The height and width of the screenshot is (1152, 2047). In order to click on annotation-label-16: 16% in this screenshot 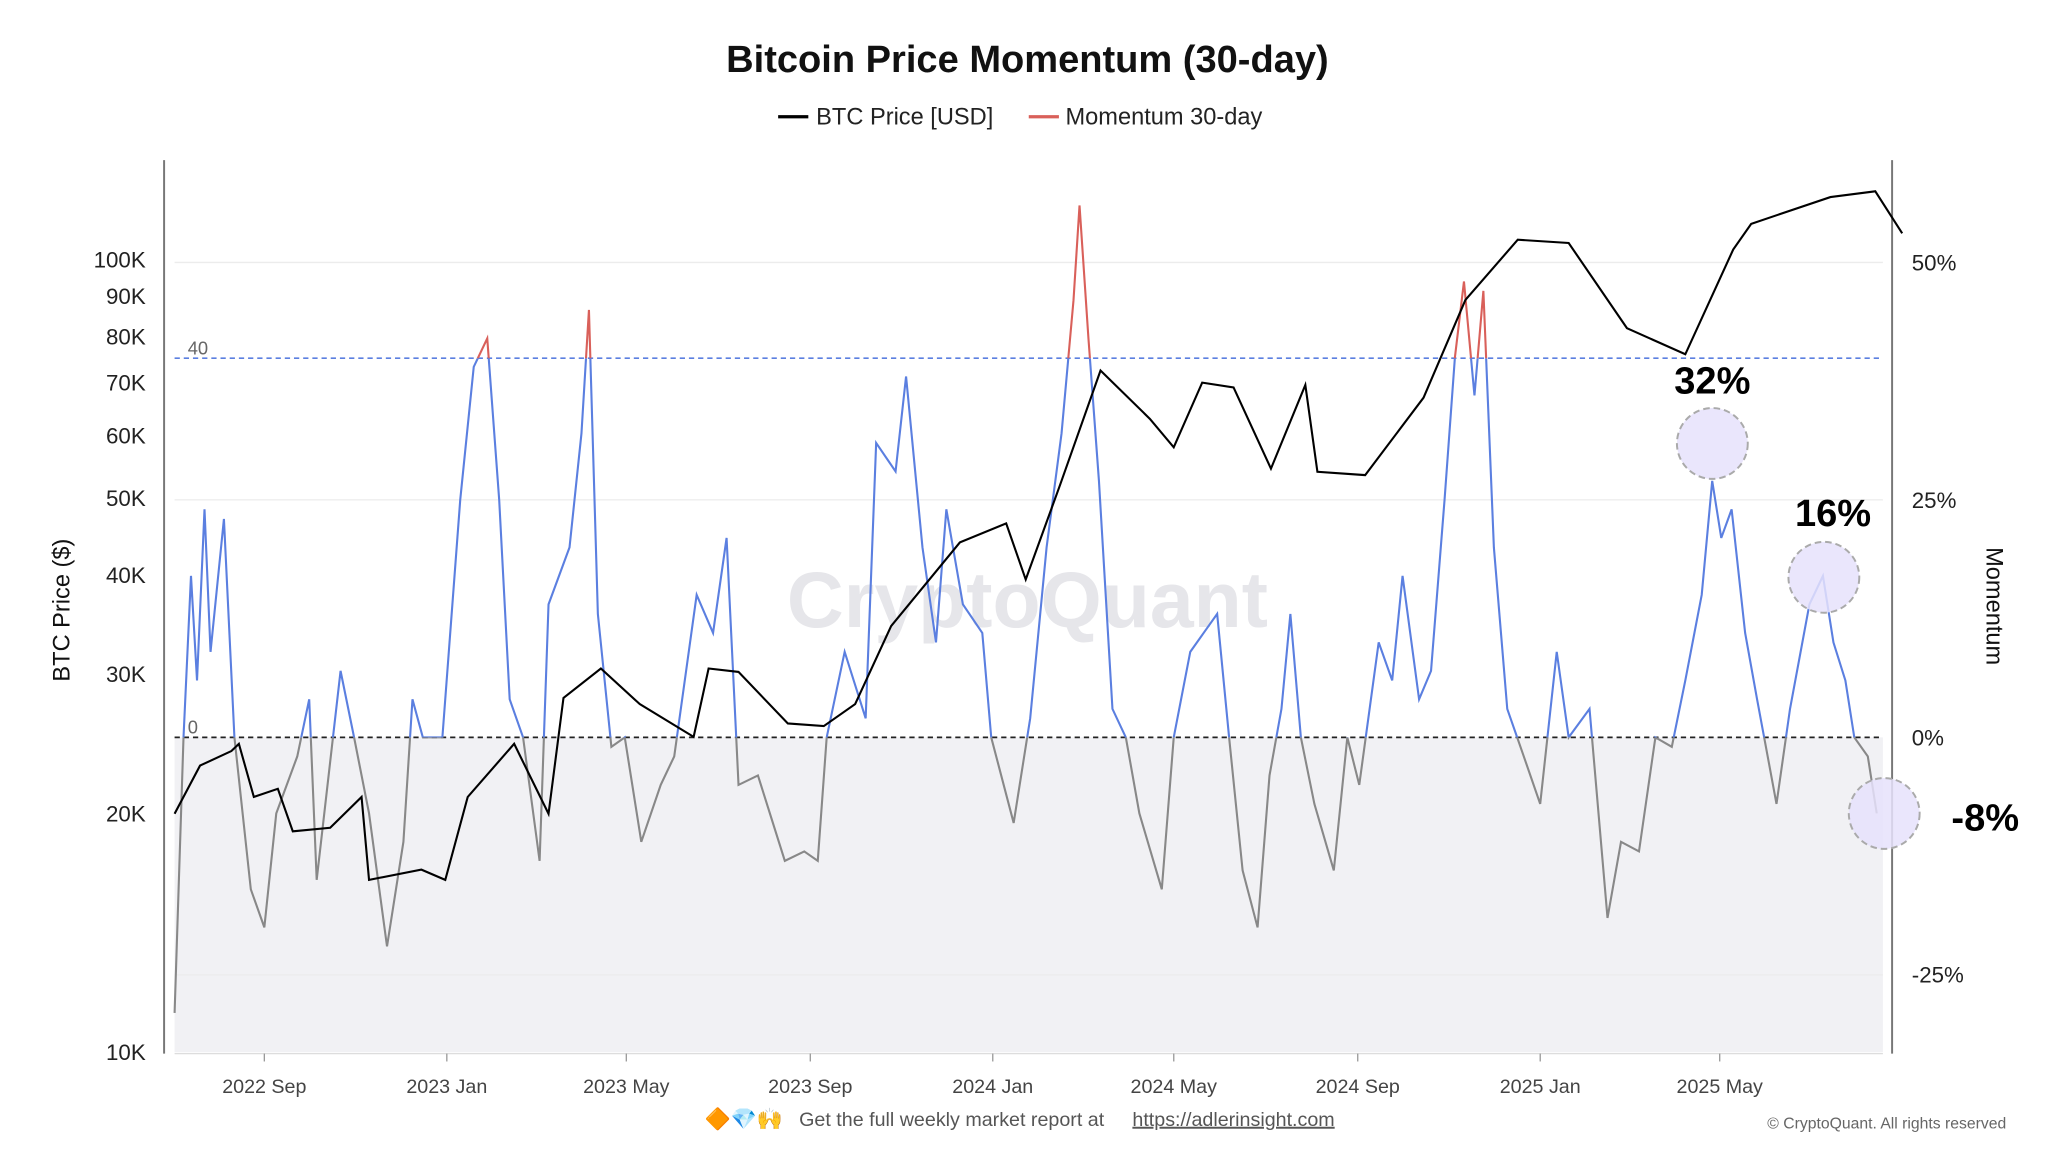, I will do `click(1833, 514)`.